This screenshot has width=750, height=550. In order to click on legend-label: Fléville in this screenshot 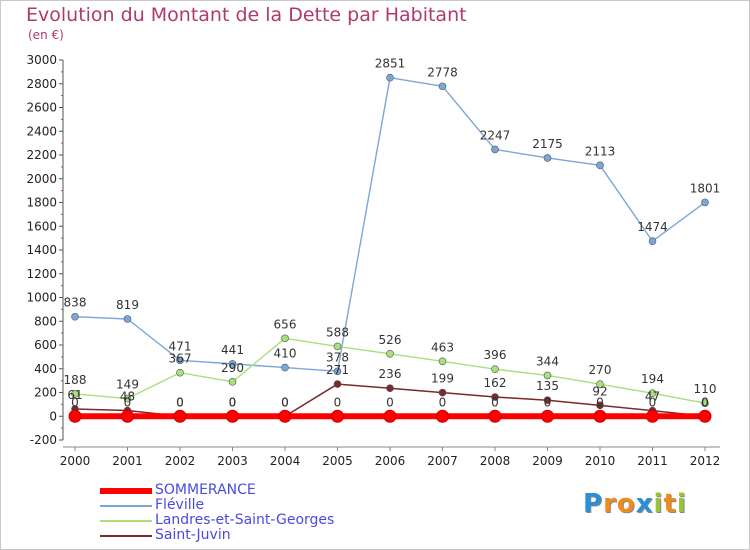, I will do `click(180, 505)`.